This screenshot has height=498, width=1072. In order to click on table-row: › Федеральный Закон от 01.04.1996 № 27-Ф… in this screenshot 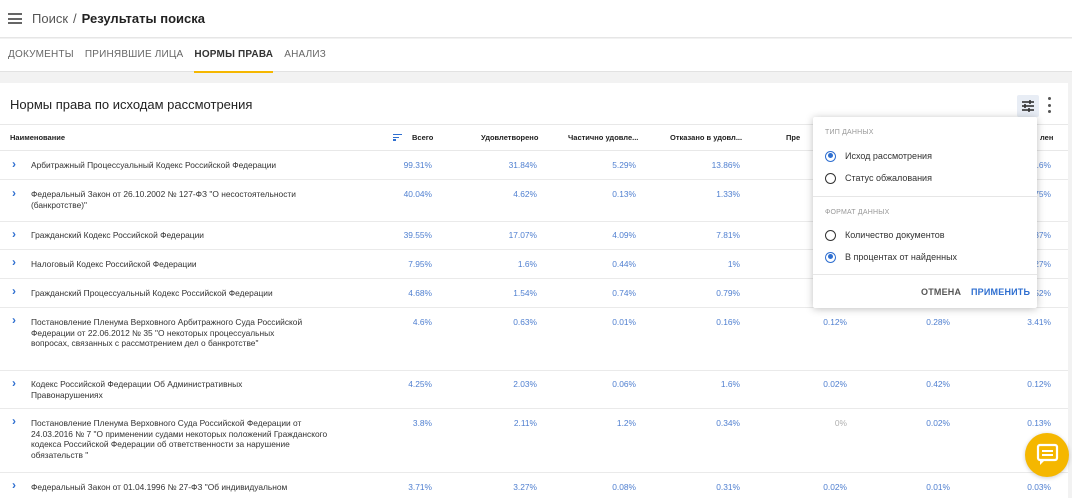, I will do `click(534, 485)`.